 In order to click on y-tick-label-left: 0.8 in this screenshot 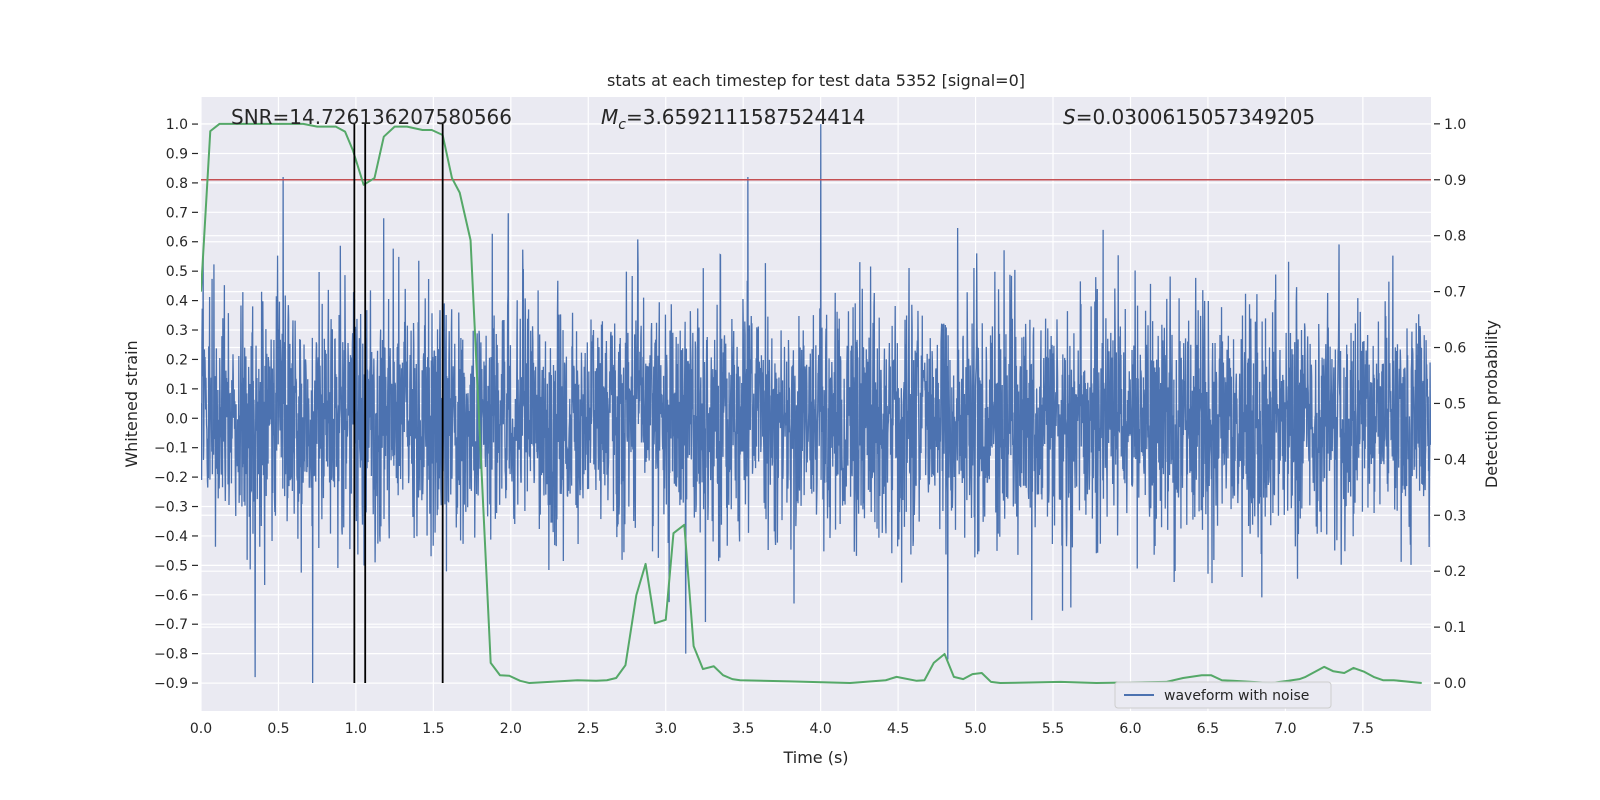, I will do `click(177, 184)`.